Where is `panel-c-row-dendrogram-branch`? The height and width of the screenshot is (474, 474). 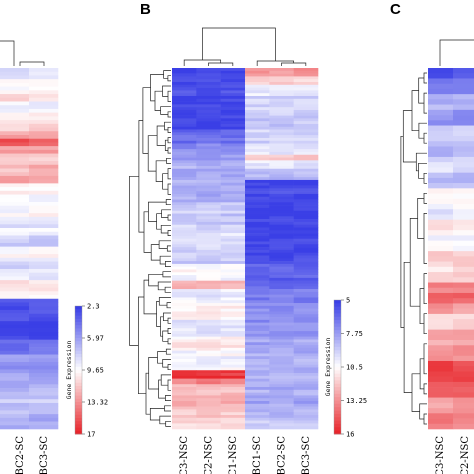
panel-c-row-dendrogram-branch is located at coordinates (420, 218).